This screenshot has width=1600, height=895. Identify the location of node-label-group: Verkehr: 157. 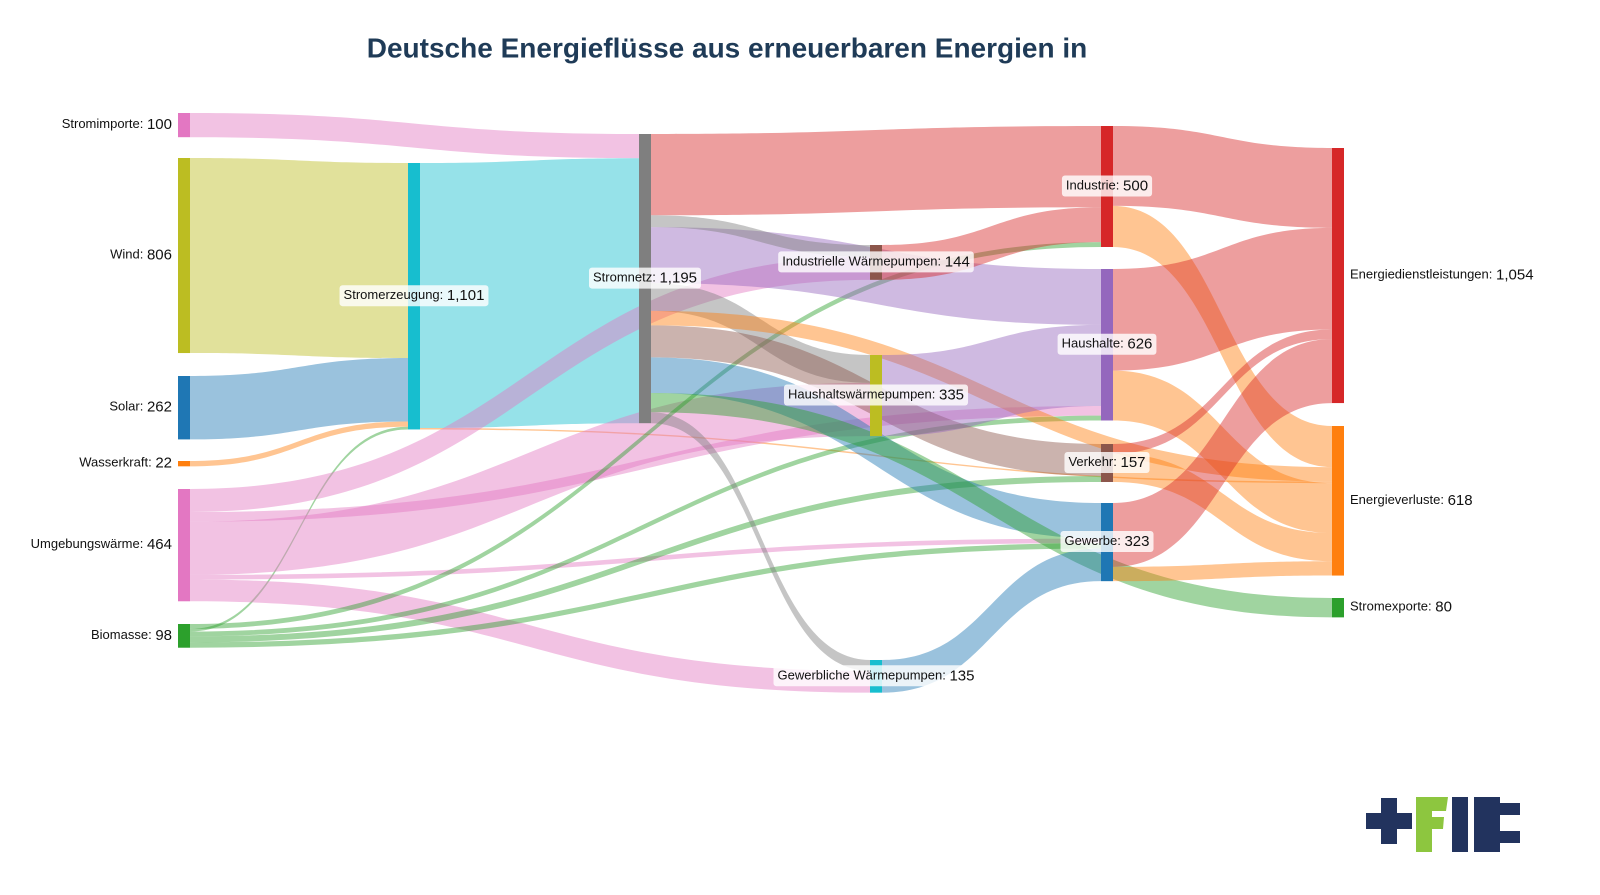
(1107, 462).